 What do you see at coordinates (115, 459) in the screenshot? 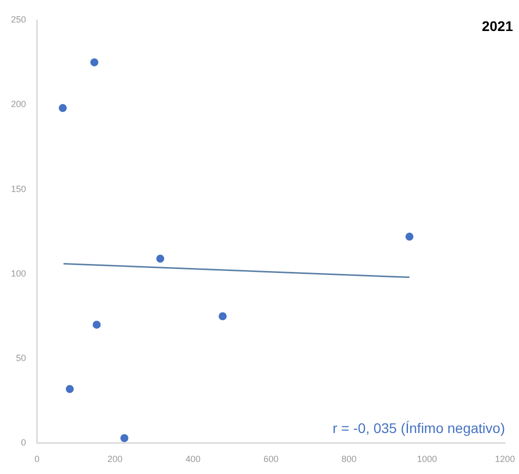
I see `x-tick-label: 200` at bounding box center [115, 459].